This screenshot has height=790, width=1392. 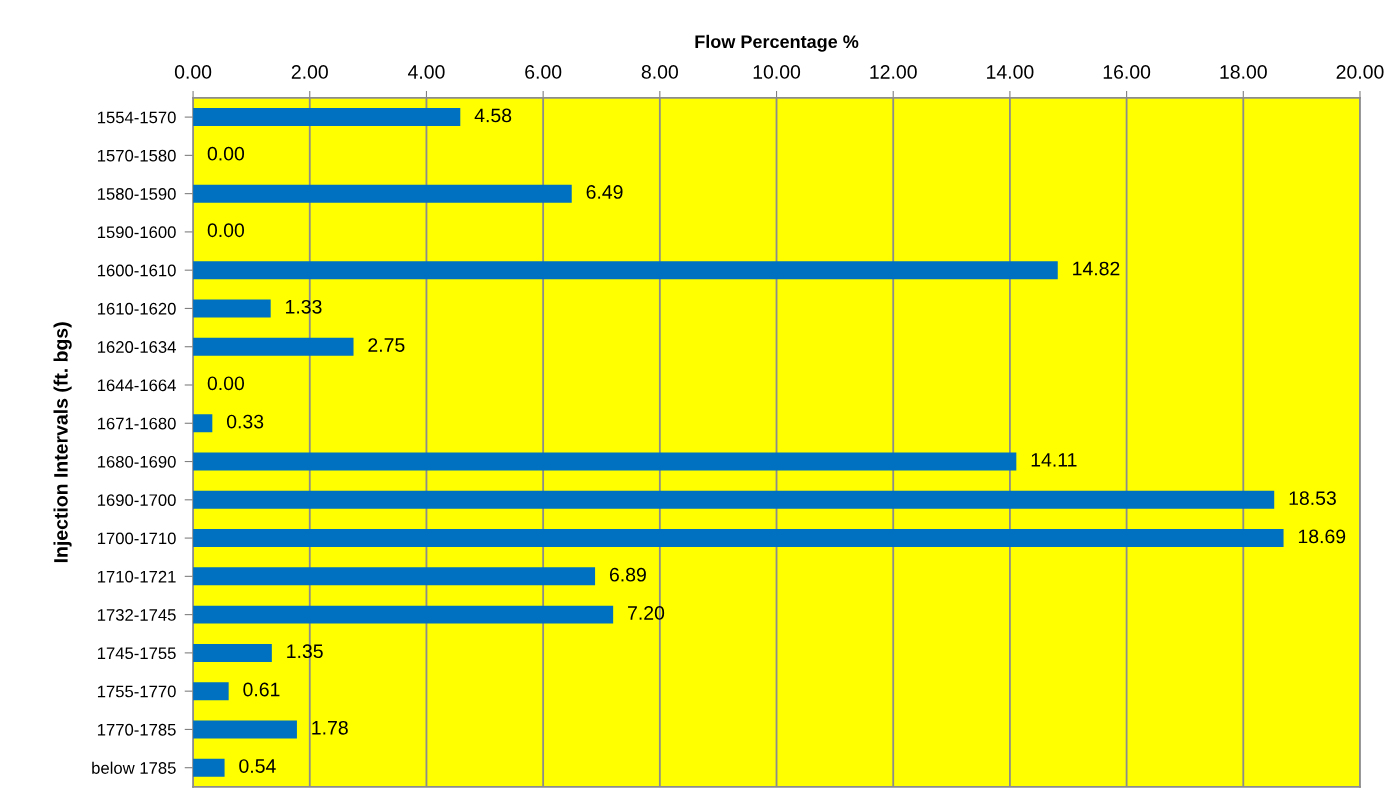 What do you see at coordinates (193, 72) in the screenshot?
I see `x-tick-label: 0.00` at bounding box center [193, 72].